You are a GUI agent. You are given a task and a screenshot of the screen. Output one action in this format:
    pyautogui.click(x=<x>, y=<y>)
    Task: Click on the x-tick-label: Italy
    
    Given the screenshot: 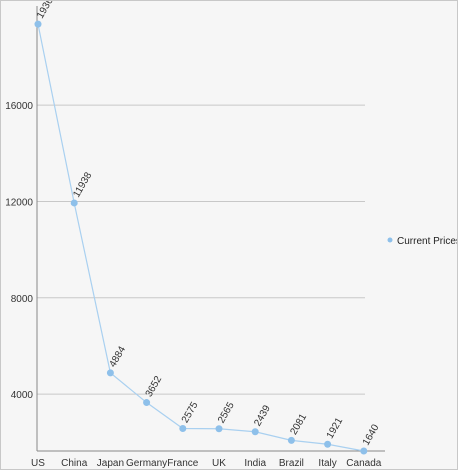 What is the action you would take?
    pyautogui.click(x=327, y=463)
    